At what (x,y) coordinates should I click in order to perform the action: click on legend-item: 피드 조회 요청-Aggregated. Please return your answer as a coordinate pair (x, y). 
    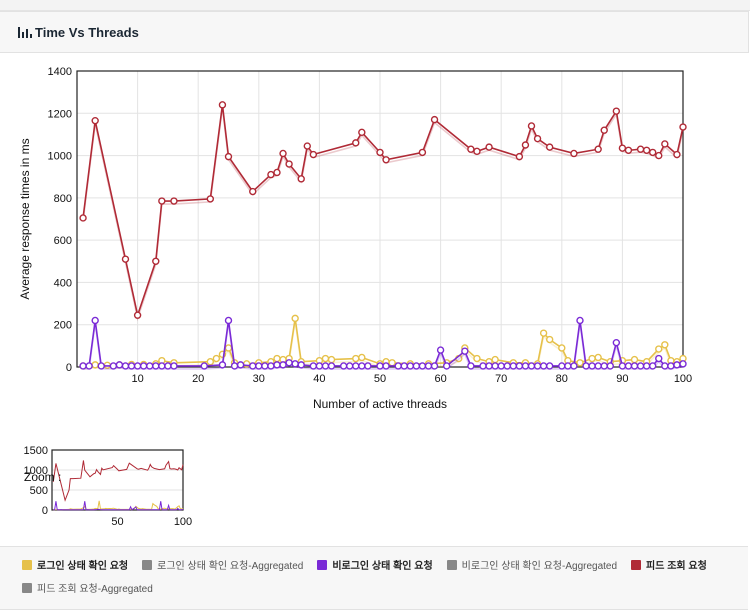
    Looking at the image, I should click on (87, 587).